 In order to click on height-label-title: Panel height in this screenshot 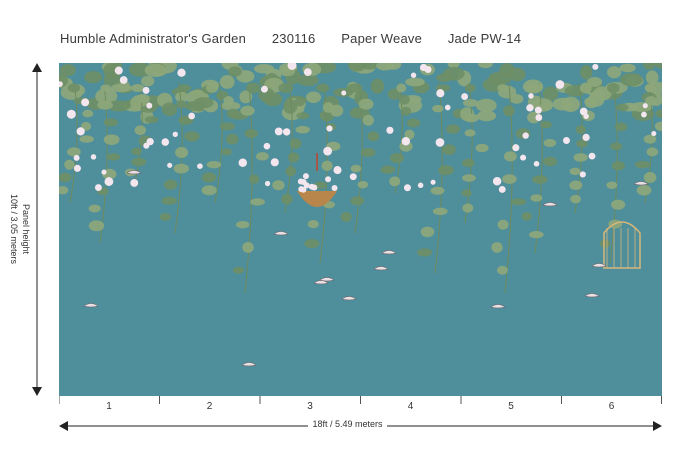, I will do `click(26, 229)`.